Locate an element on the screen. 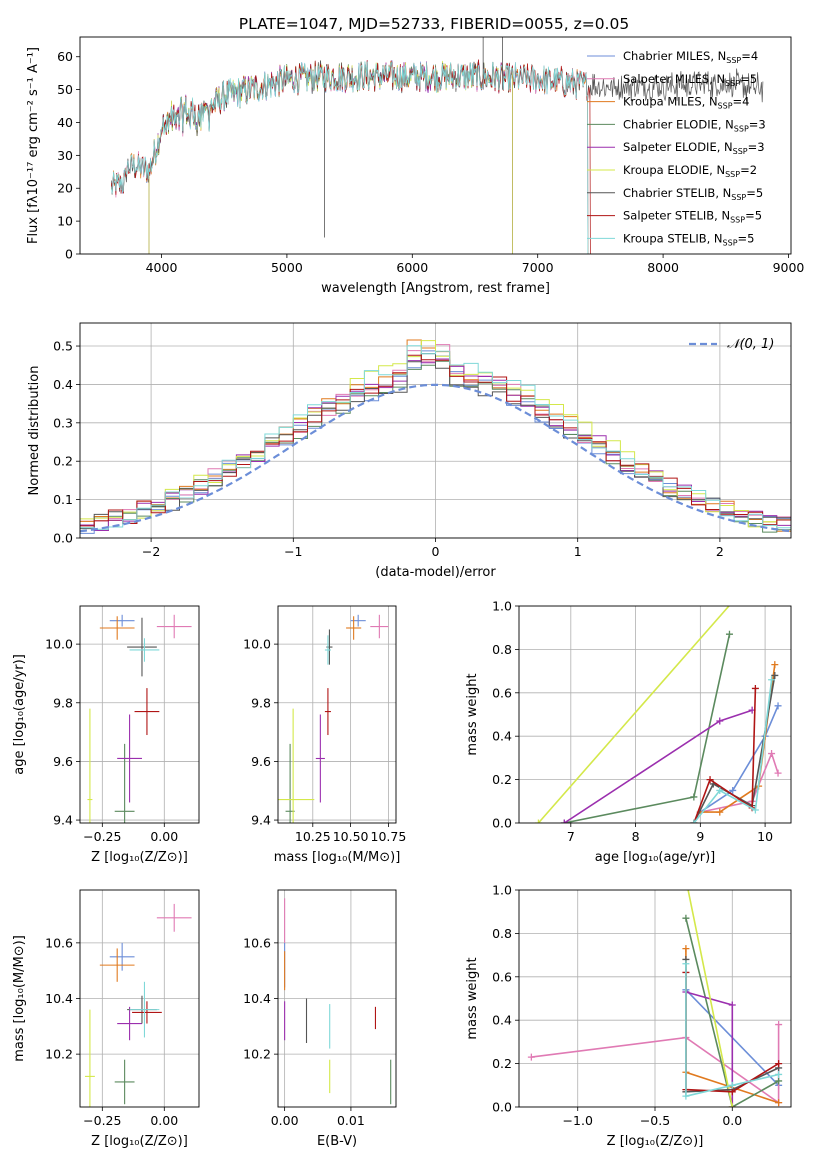 The image size is (819, 1170). age-vs-z-ytick-label-2: 9.8 is located at coordinates (63, 702).